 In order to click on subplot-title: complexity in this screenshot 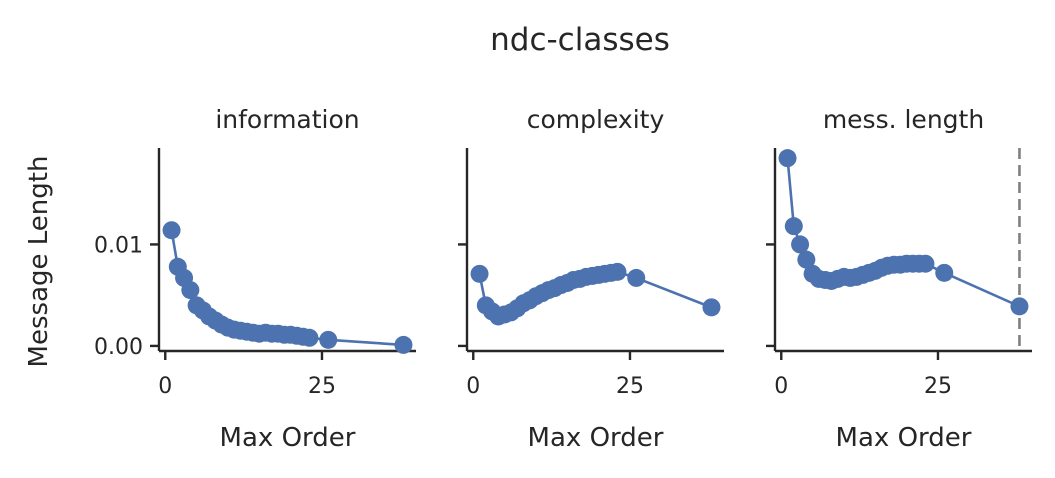, I will do `click(596, 119)`.